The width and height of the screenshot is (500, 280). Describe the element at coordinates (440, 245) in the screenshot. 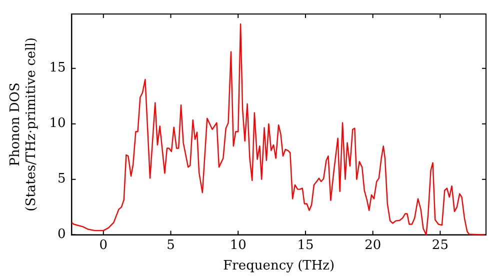

I see `x-tick-label: 25` at that location.